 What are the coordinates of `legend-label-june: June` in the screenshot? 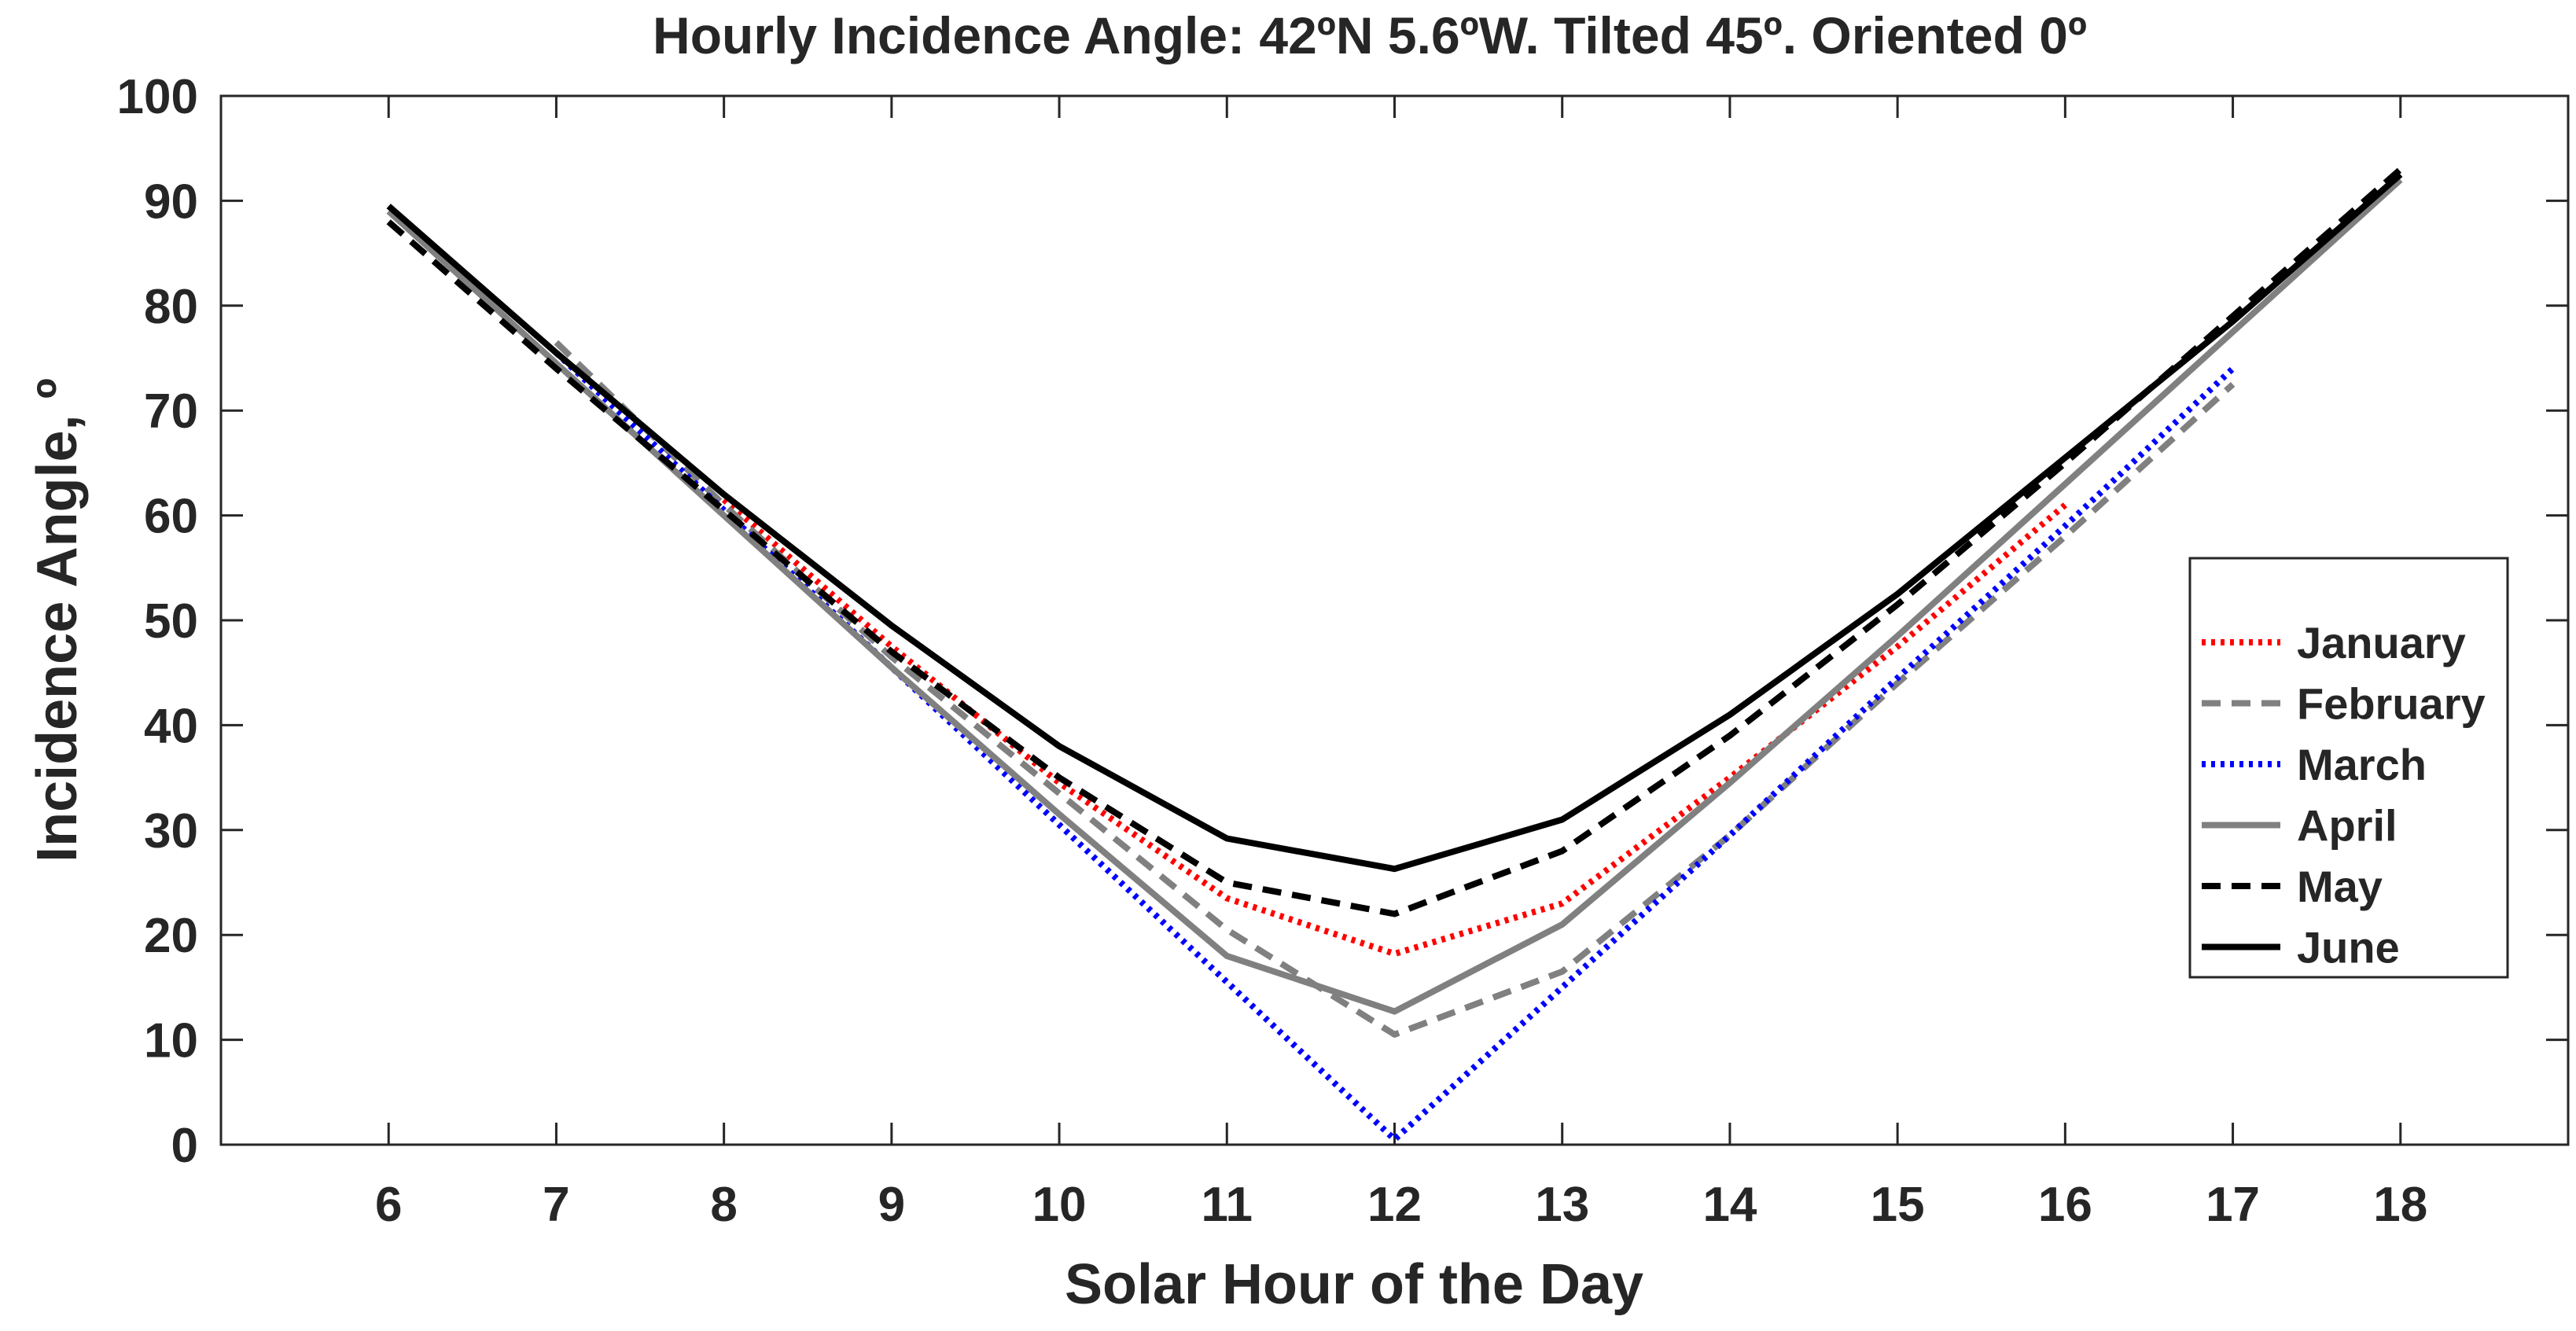 It's located at (2348, 948).